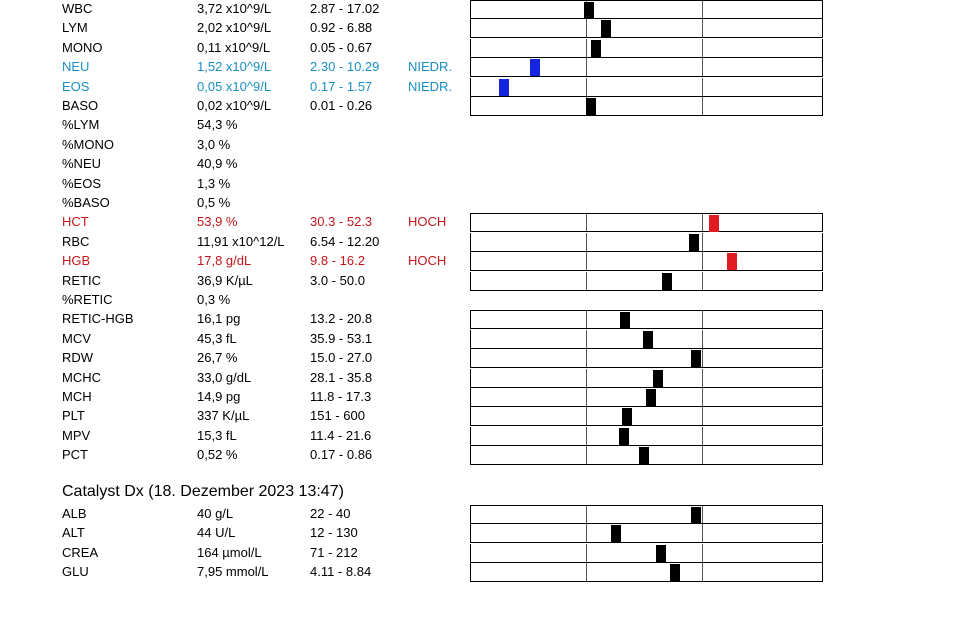 This screenshot has width=974, height=628. Describe the element at coordinates (217, 455) in the screenshot. I see `test-value: 0,52 %` at that location.